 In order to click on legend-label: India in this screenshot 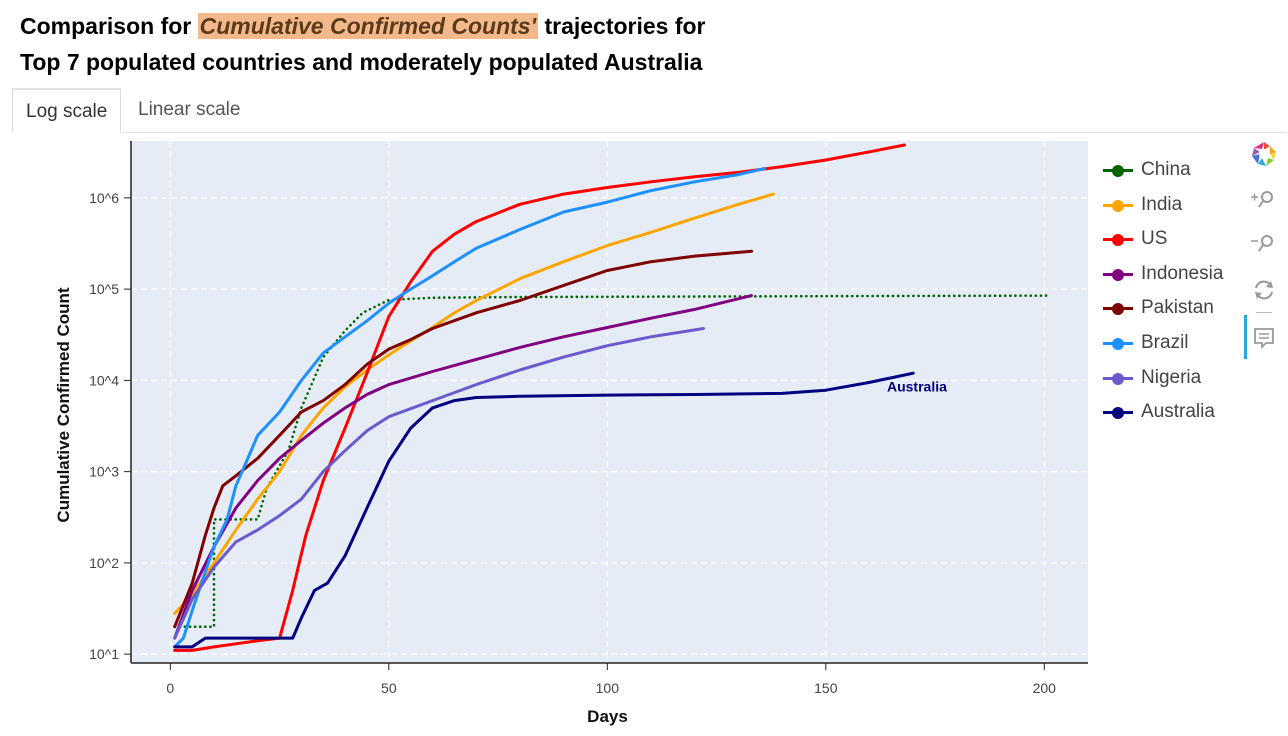, I will do `click(1162, 204)`.